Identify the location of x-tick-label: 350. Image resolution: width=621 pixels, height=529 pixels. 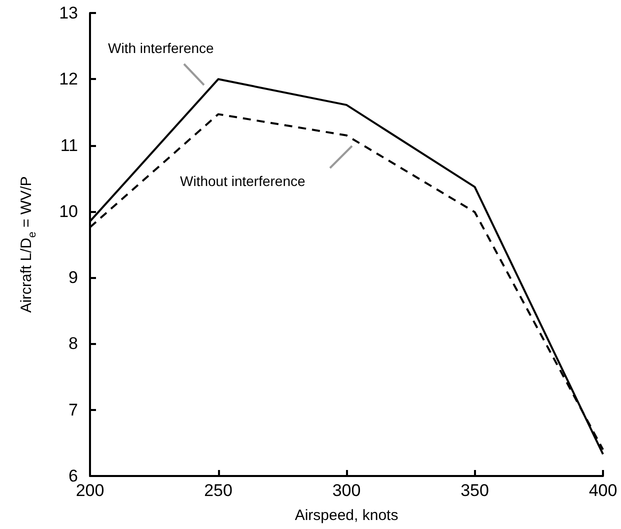
(474, 490).